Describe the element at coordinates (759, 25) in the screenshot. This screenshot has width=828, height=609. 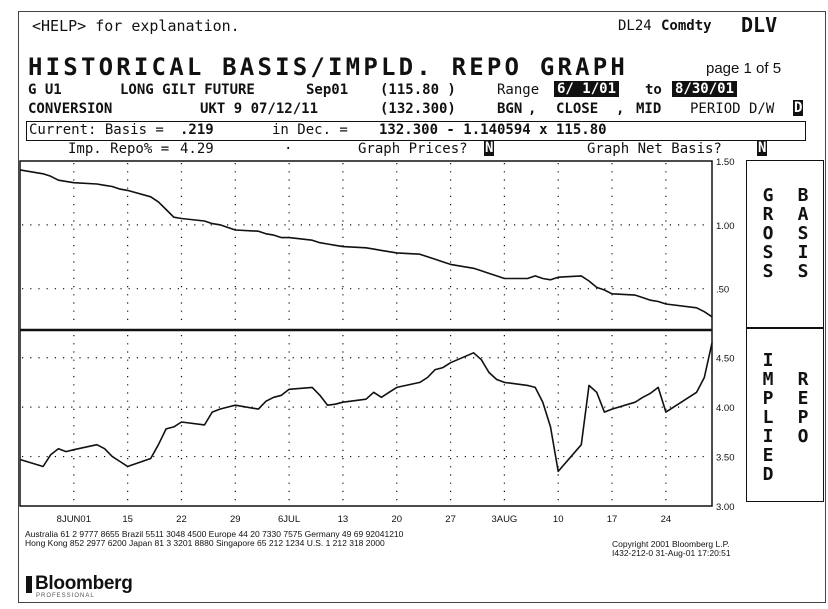
I see `function-code: DLV` at that location.